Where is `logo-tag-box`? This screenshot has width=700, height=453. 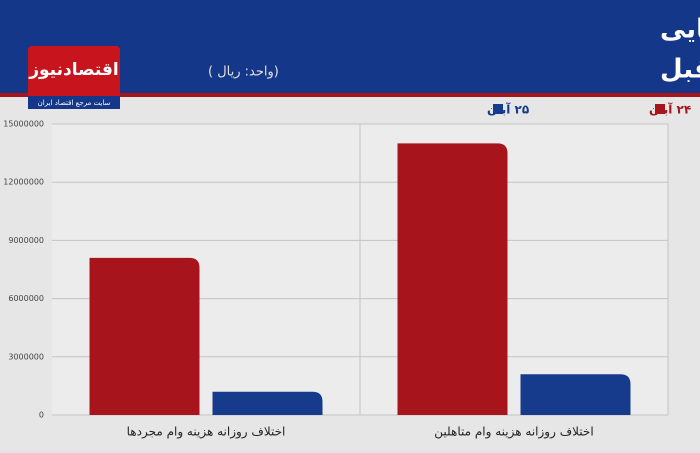 logo-tag-box is located at coordinates (74, 102).